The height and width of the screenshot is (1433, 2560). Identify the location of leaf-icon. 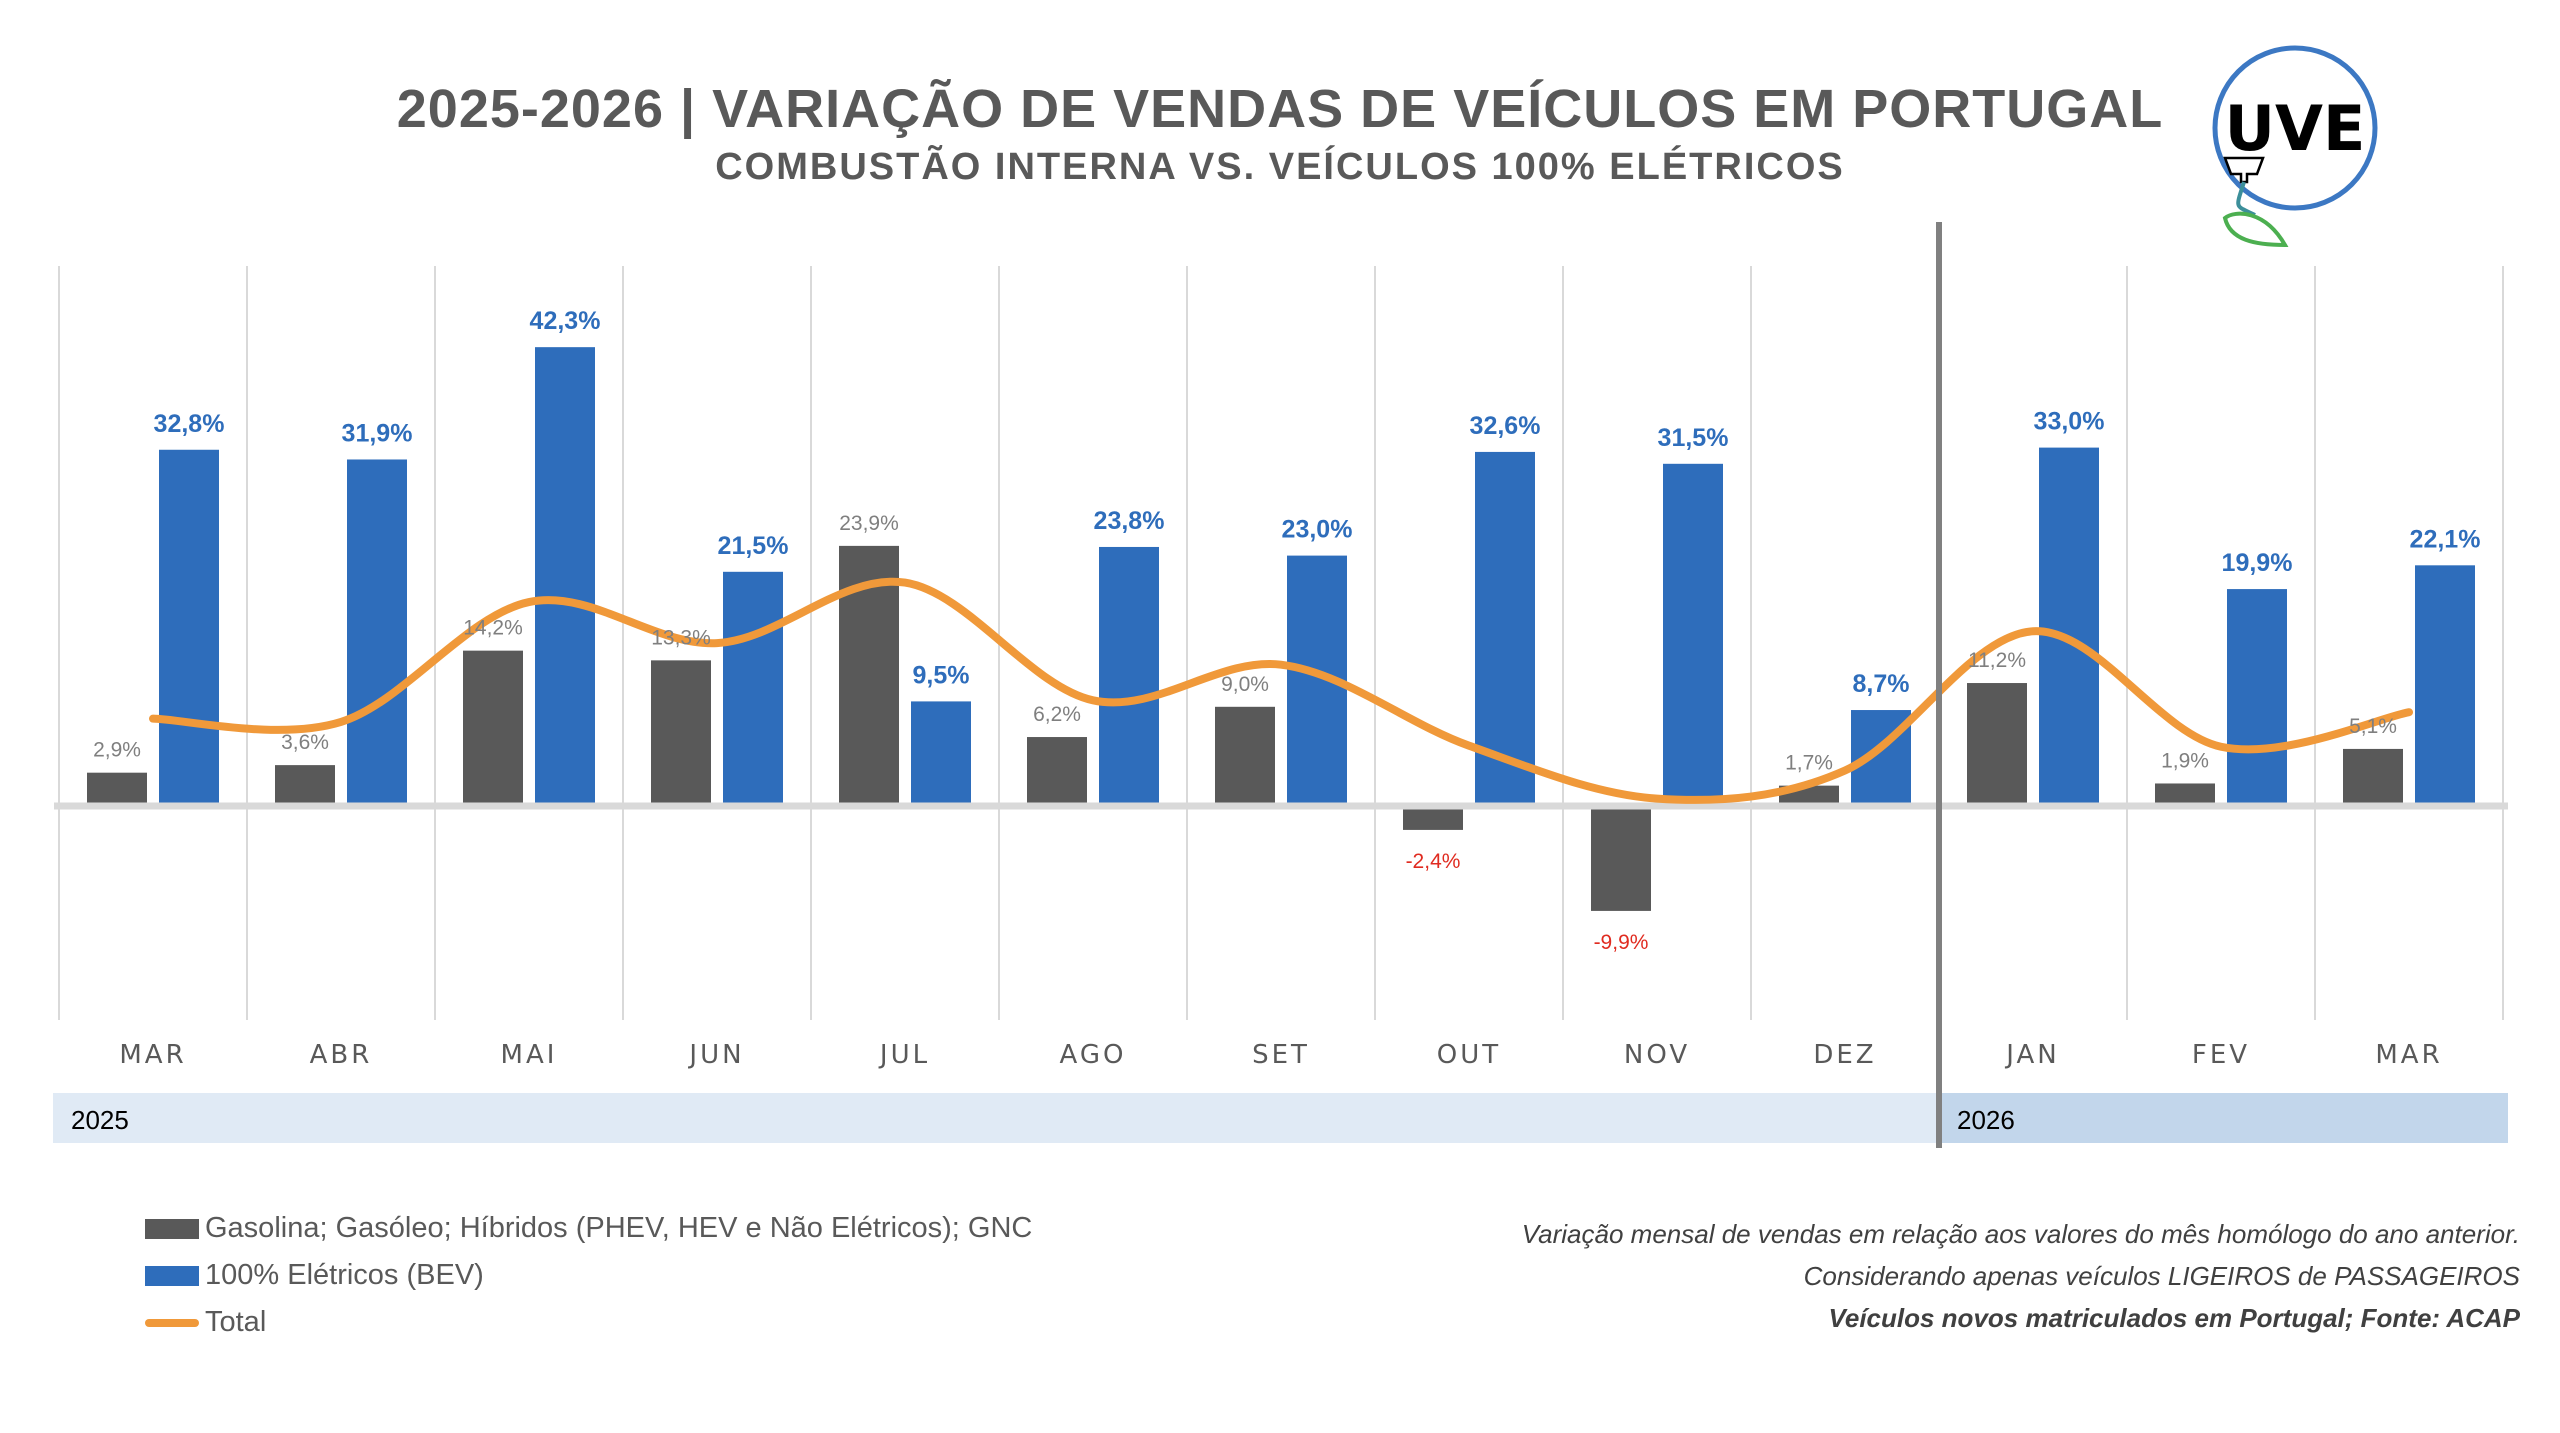
(2255, 229).